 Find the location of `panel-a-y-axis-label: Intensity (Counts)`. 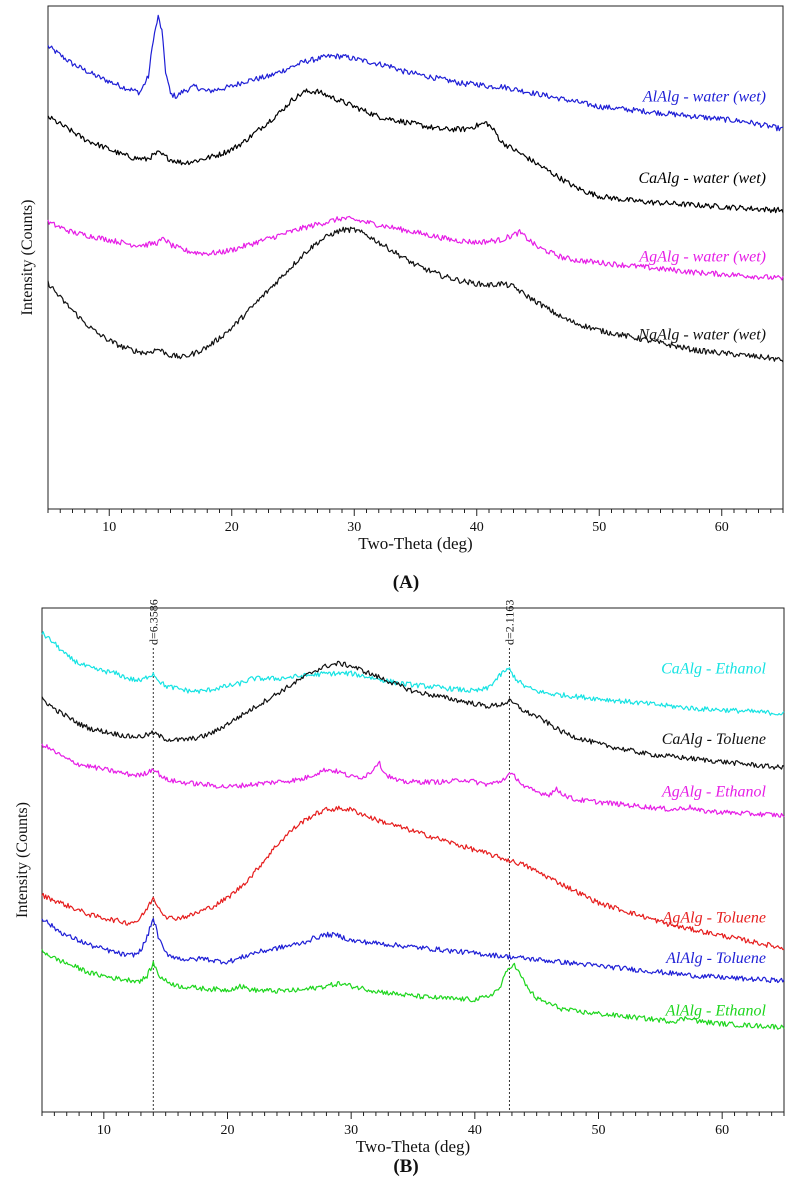

panel-a-y-axis-label: Intensity (Counts) is located at coordinates (27, 258).